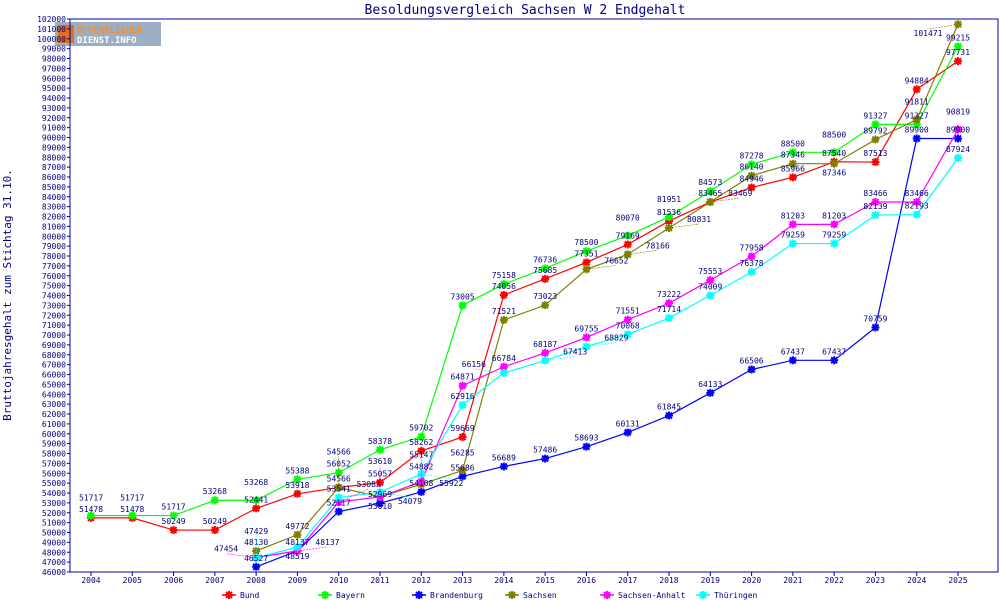 This screenshot has width=1000, height=600. I want to click on data-label: 78166, so click(658, 245).